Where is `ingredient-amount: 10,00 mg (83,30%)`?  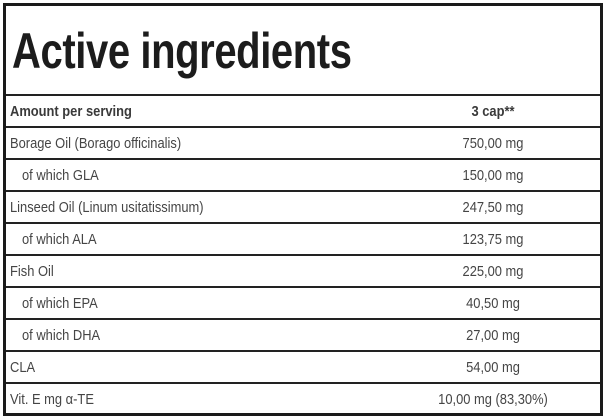
ingredient-amount: 10,00 mg (83,30%) is located at coordinates (493, 399).